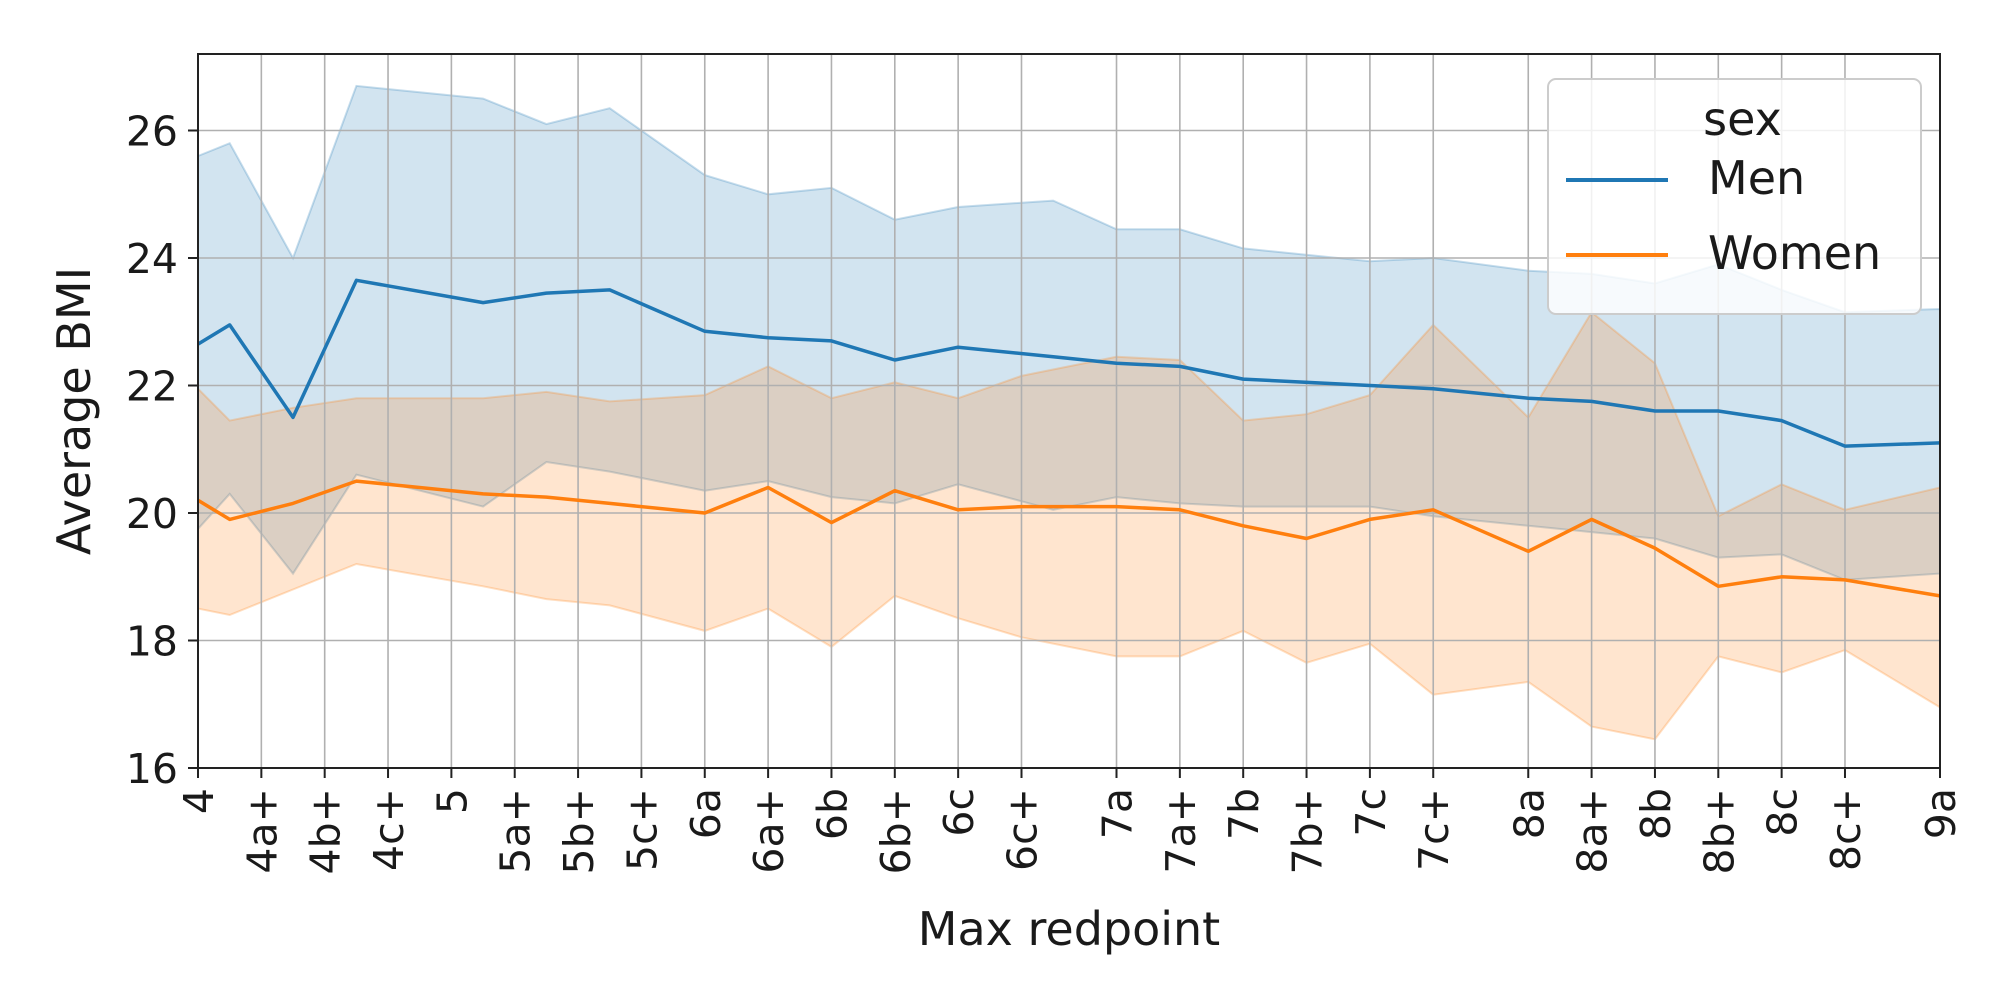 This screenshot has width=2000, height=1000. Describe the element at coordinates (1371, 812) in the screenshot. I see `x-tick-label: 7c` at that location.